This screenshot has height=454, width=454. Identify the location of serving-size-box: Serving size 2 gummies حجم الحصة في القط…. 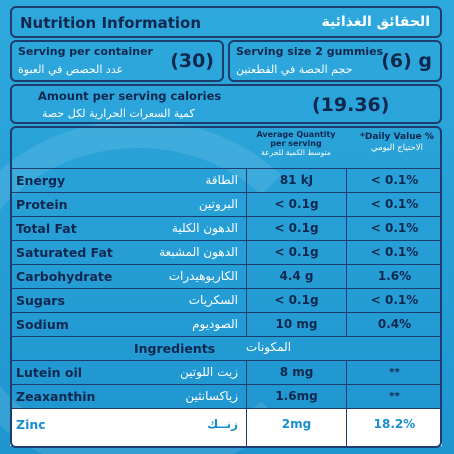
(335, 61).